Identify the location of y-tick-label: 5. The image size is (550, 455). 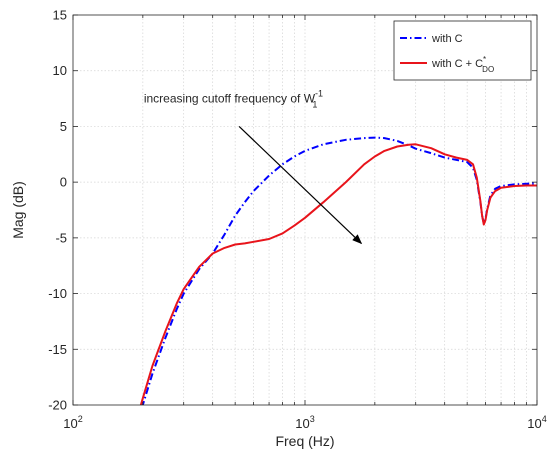
(63, 126).